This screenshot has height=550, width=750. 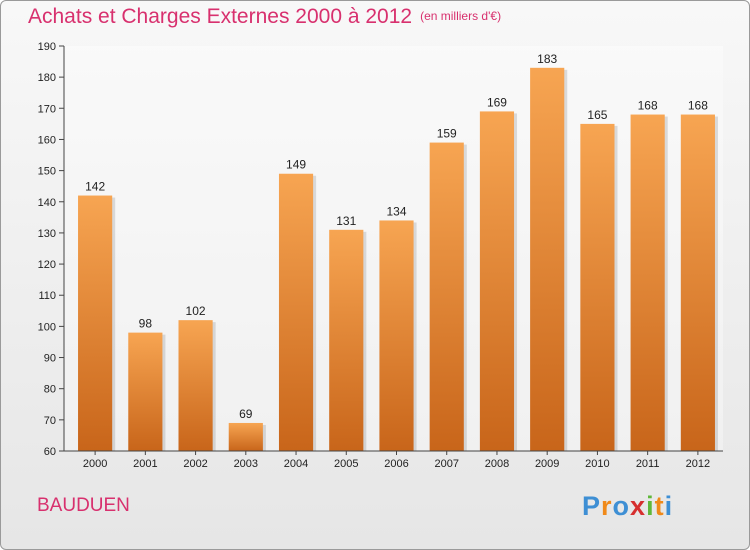 I want to click on y-tick-label-70: 70, so click(x=50, y=421).